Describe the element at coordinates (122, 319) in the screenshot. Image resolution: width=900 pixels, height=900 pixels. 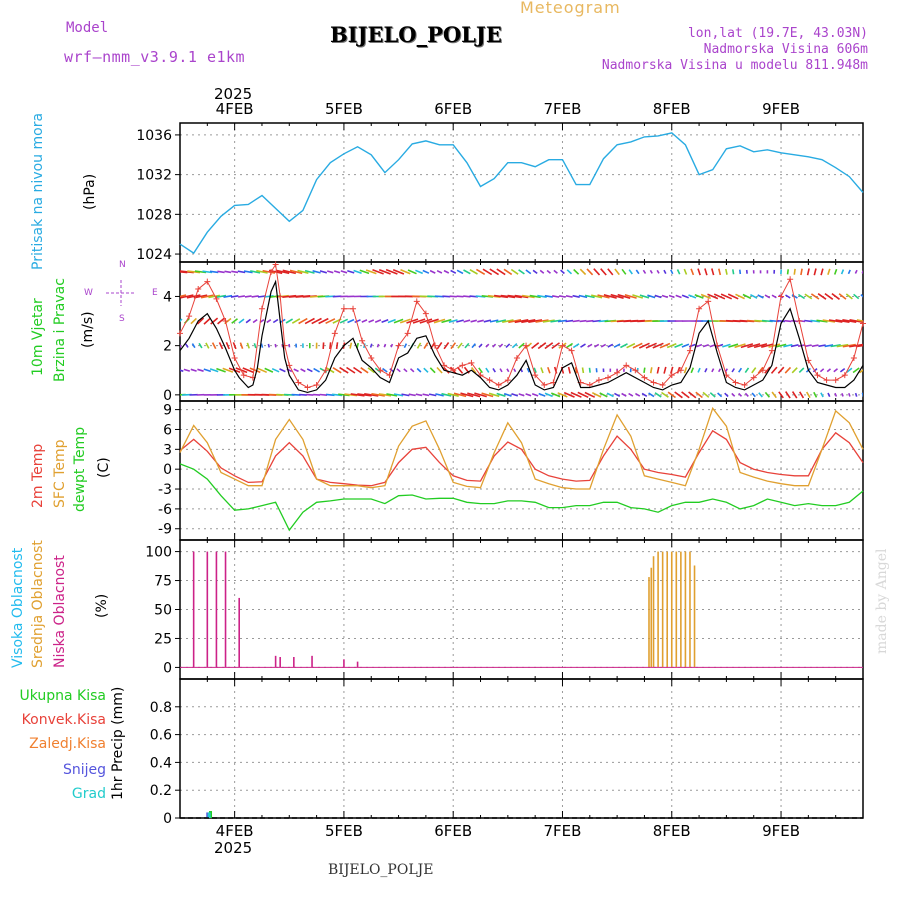
I see `compass-south: S` at that location.